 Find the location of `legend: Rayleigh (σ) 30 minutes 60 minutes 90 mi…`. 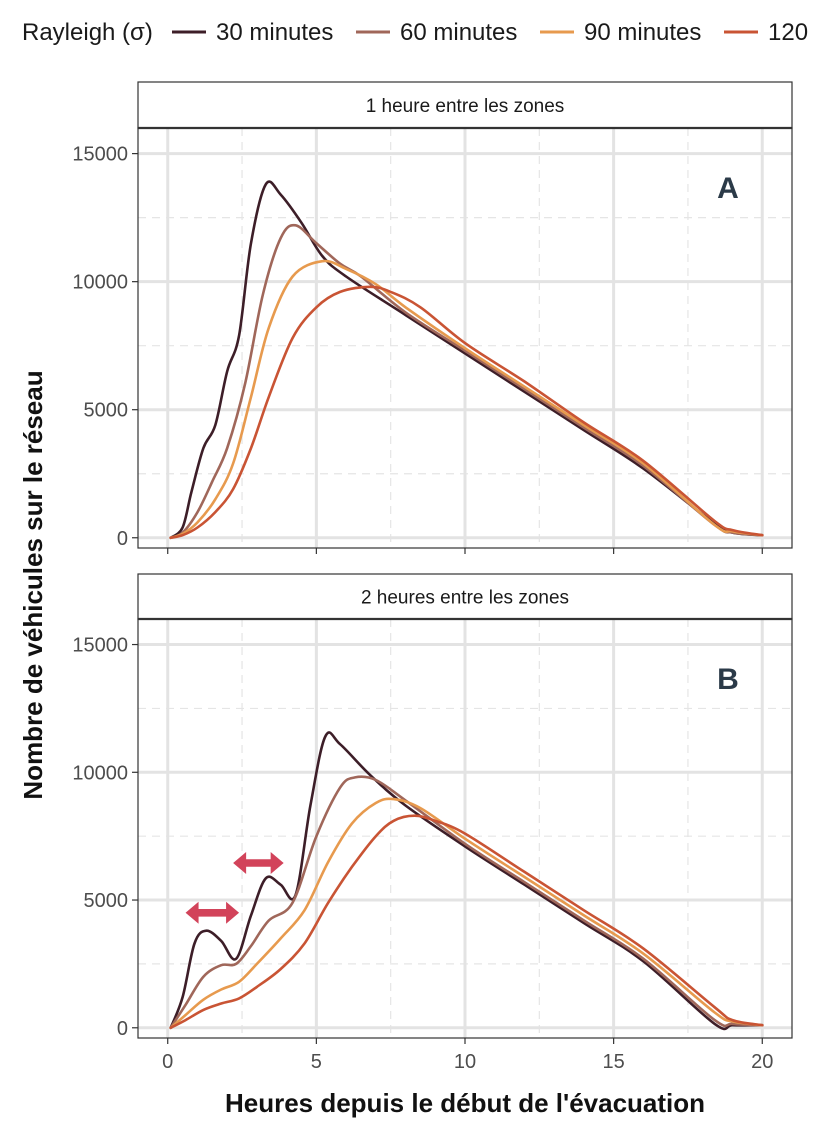

legend: Rayleigh (σ) 30 minutes 60 minutes 90 mi… is located at coordinates (415, 32).